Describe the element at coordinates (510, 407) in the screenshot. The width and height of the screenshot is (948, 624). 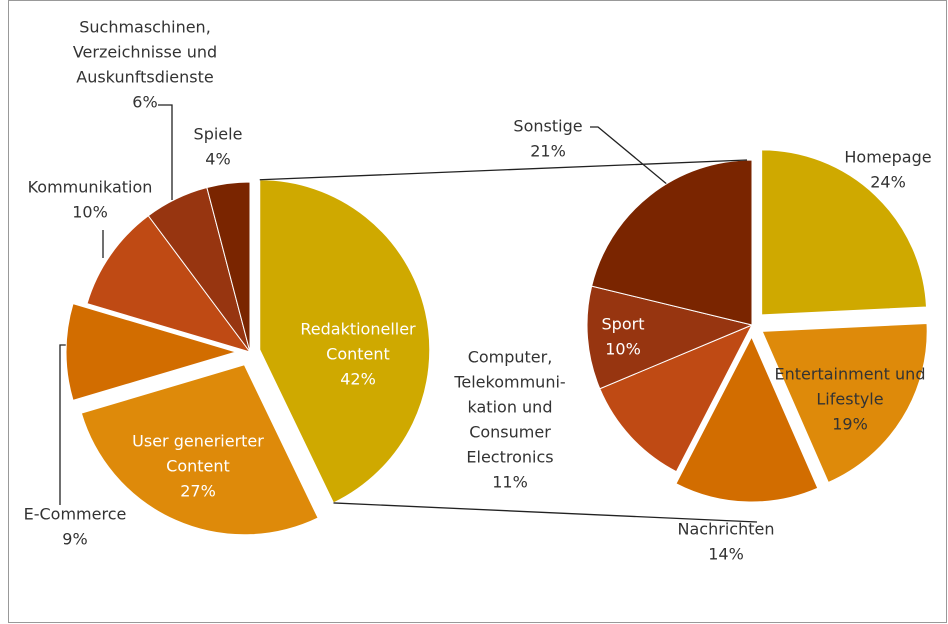
I see `slice-label: kation und` at that location.